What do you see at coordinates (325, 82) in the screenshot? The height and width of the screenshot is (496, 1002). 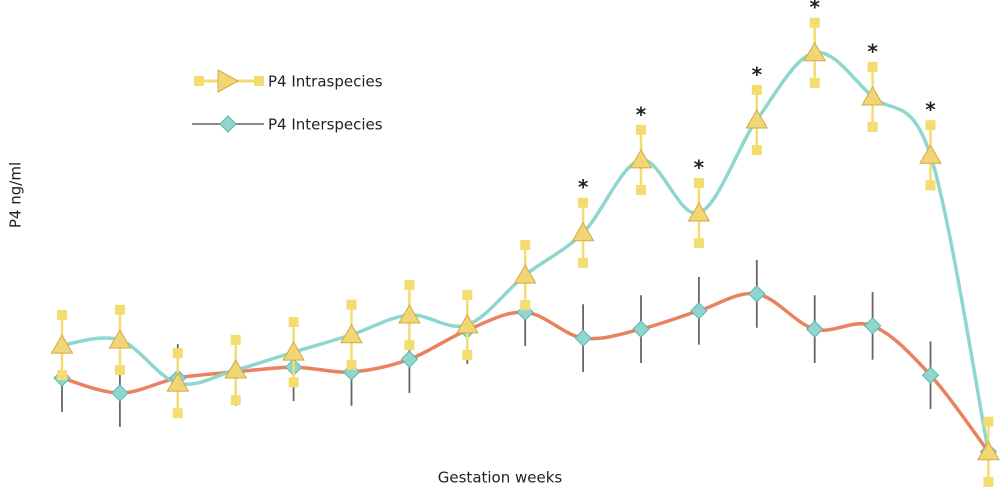 I see `legend-label: P4 Intraspecies` at bounding box center [325, 82].